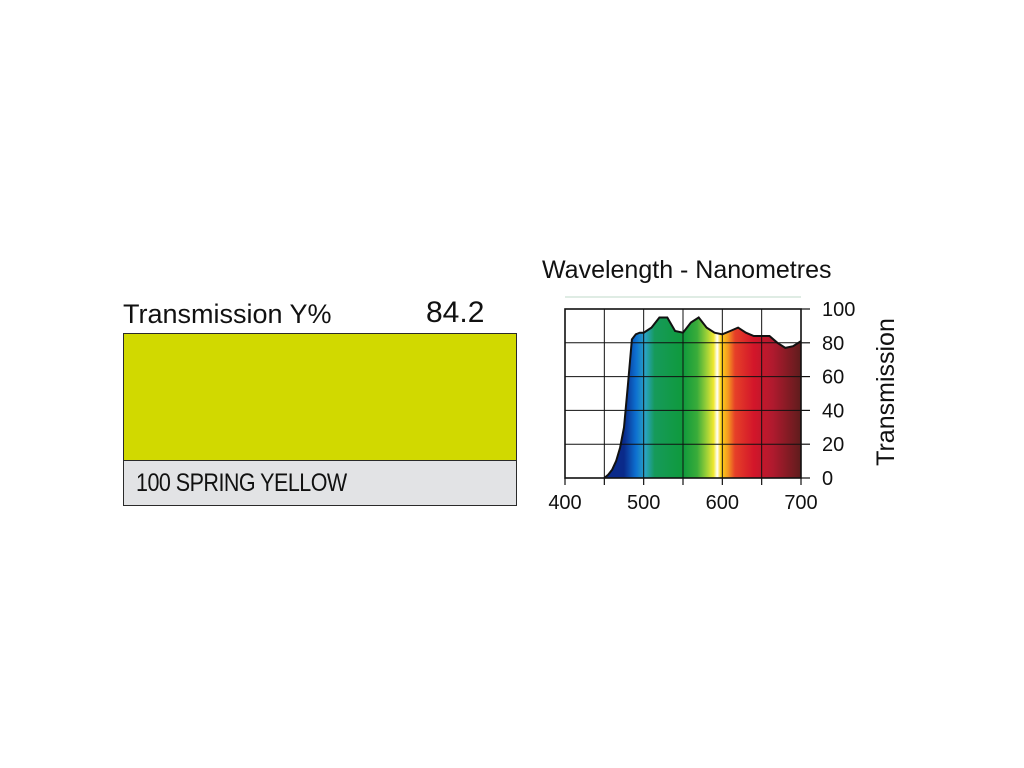 This screenshot has height=768, width=1024. I want to click on x-tick-label: 500, so click(643, 503).